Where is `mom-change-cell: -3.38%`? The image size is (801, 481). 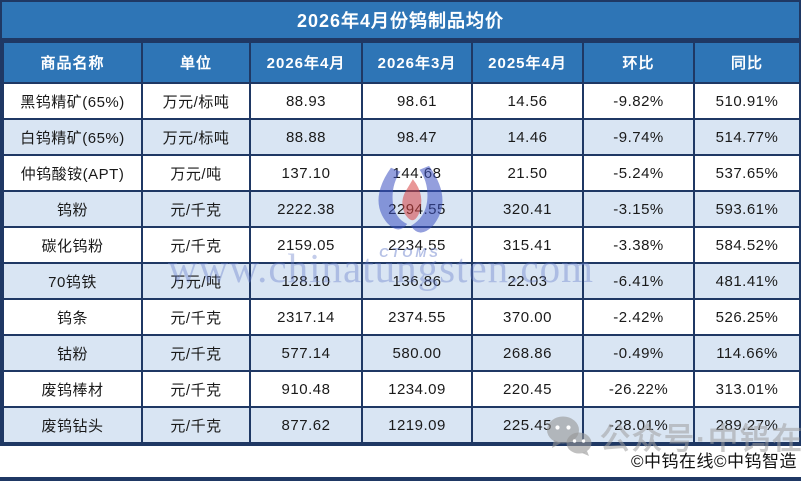
mom-change-cell: -3.38% is located at coordinates (638, 245).